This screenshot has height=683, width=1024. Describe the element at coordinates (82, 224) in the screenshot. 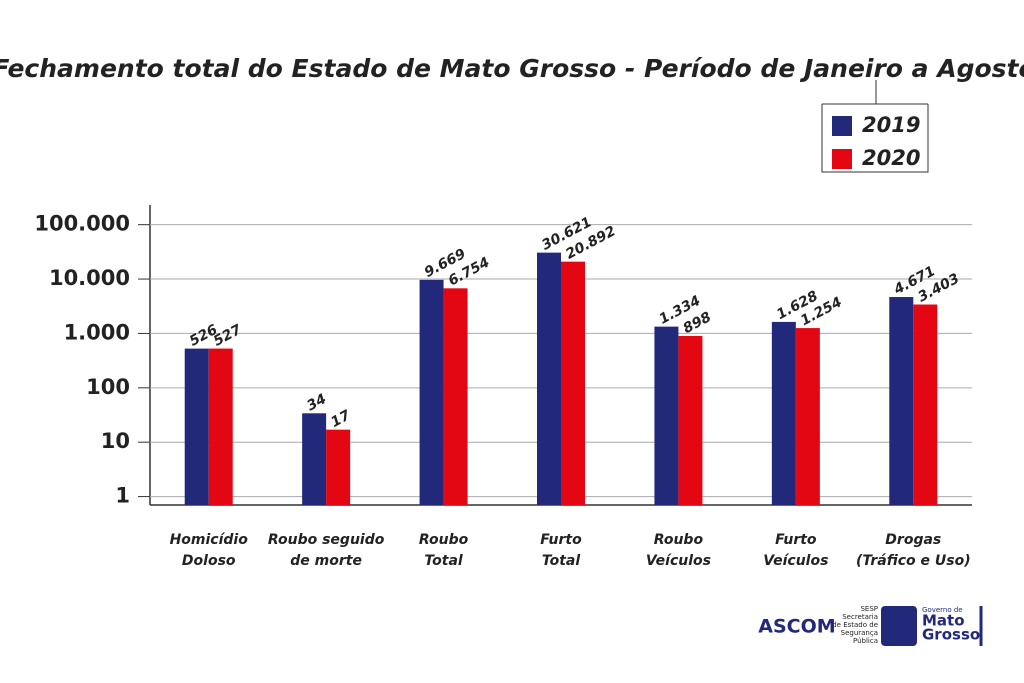

I see `y-tick-label: 100.000` at that location.